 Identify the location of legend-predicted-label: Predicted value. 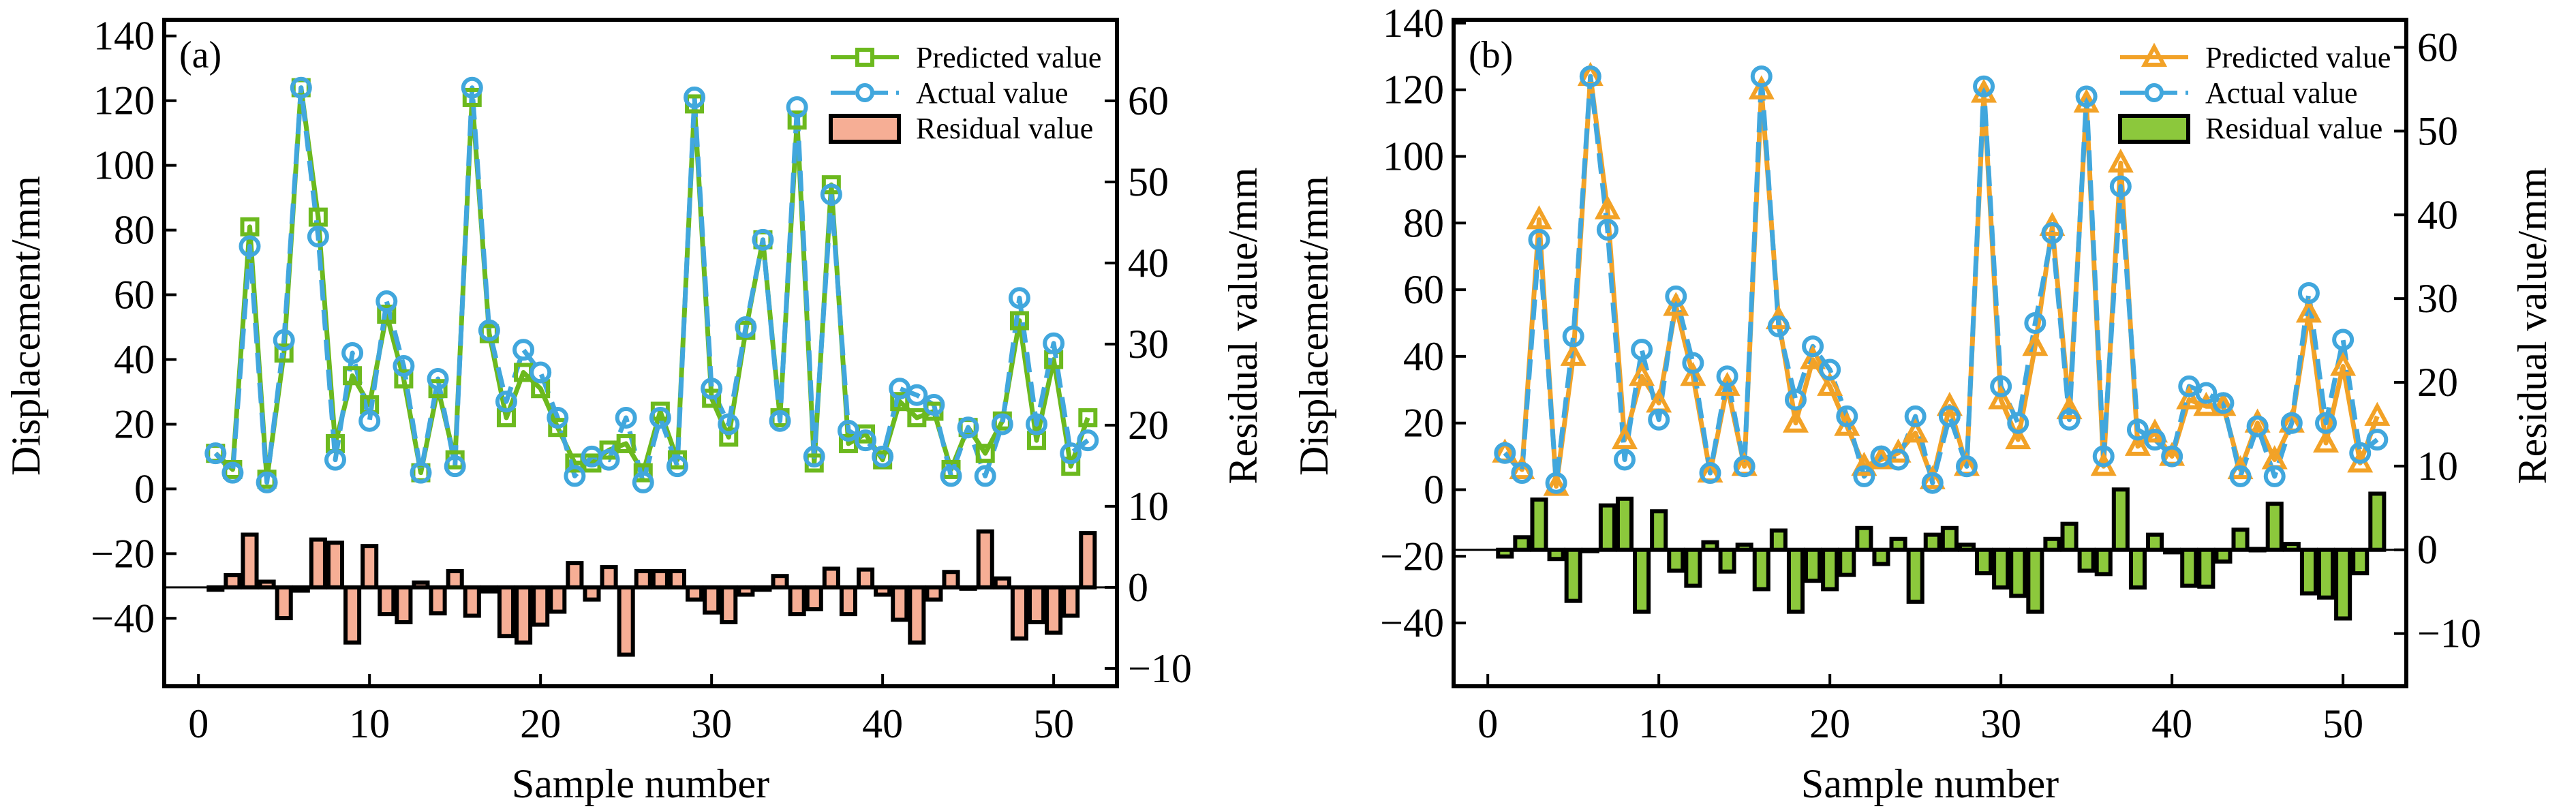
(2298, 57).